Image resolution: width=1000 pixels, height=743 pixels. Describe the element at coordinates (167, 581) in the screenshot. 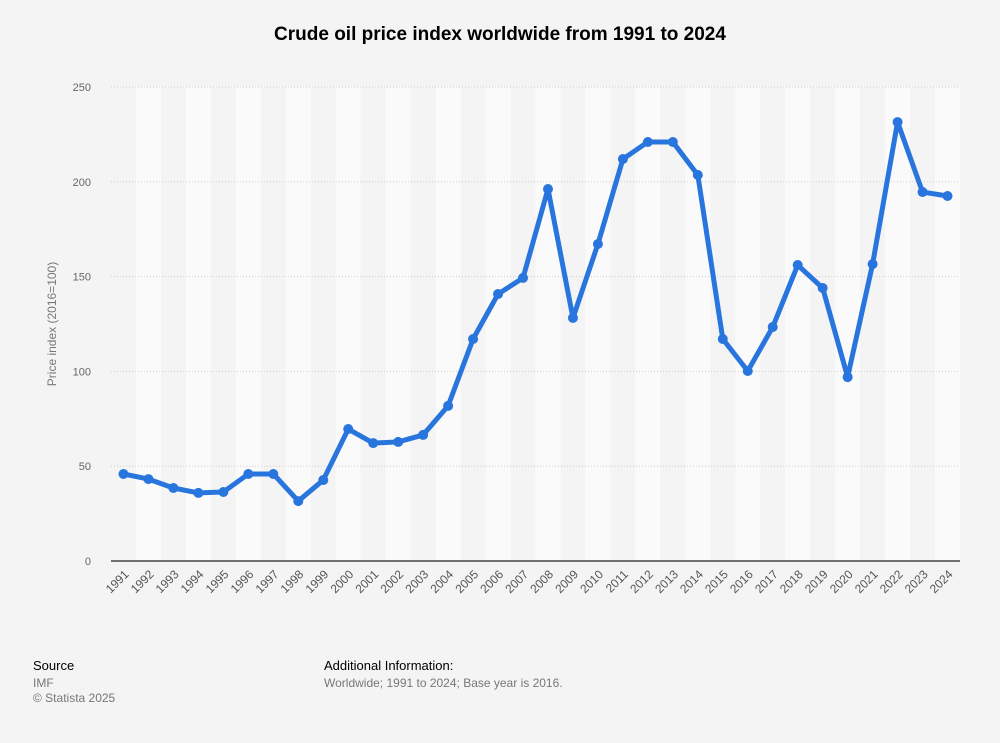

I see `x-tick-label: 1993` at that location.